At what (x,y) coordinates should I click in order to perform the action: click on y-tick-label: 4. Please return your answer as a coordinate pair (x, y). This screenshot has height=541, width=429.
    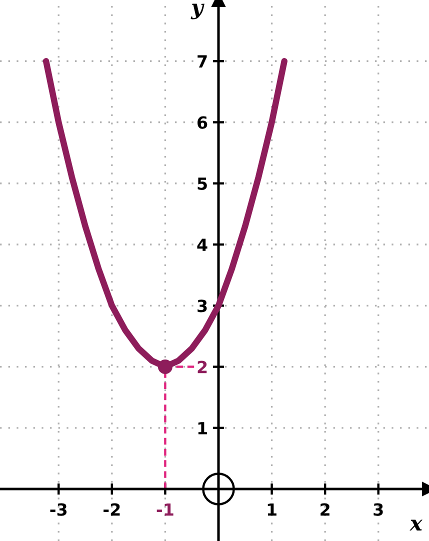
    Looking at the image, I should click on (202, 244).